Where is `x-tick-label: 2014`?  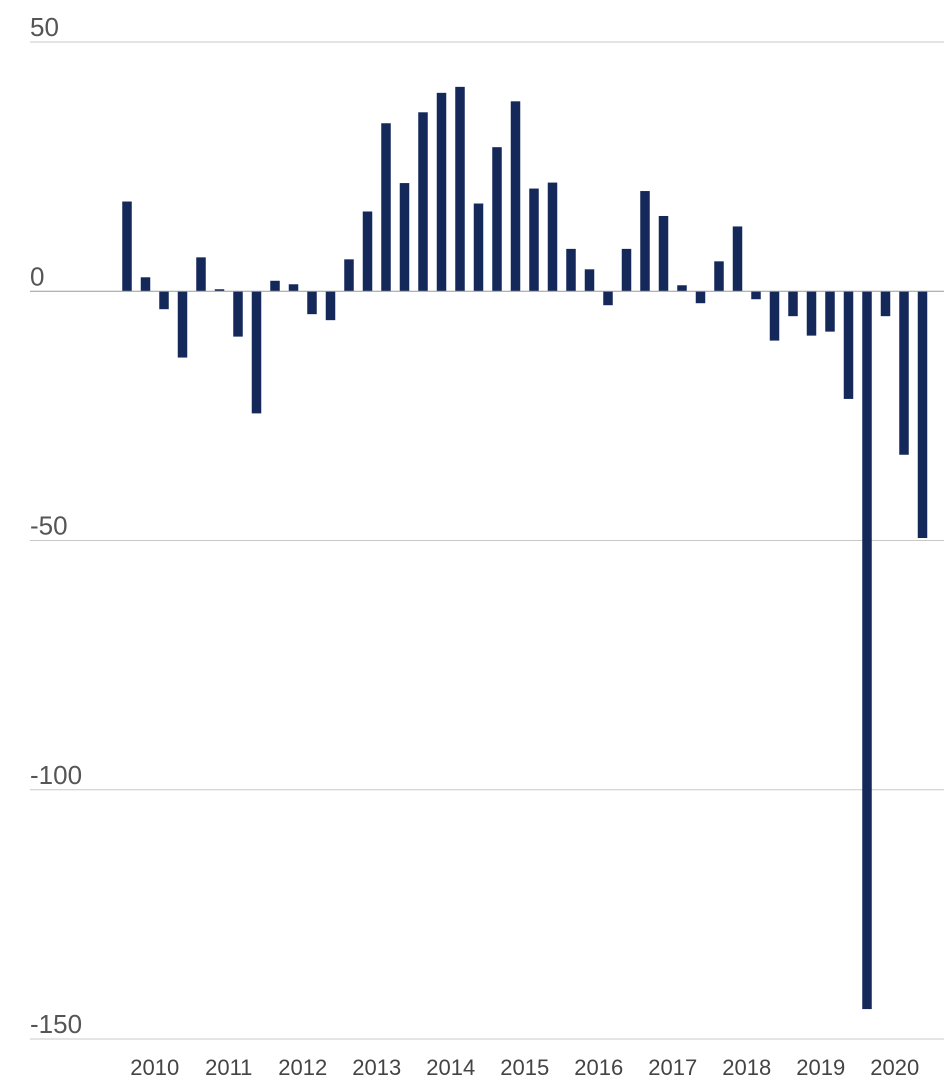 x-tick-label: 2014 is located at coordinates (450, 1067).